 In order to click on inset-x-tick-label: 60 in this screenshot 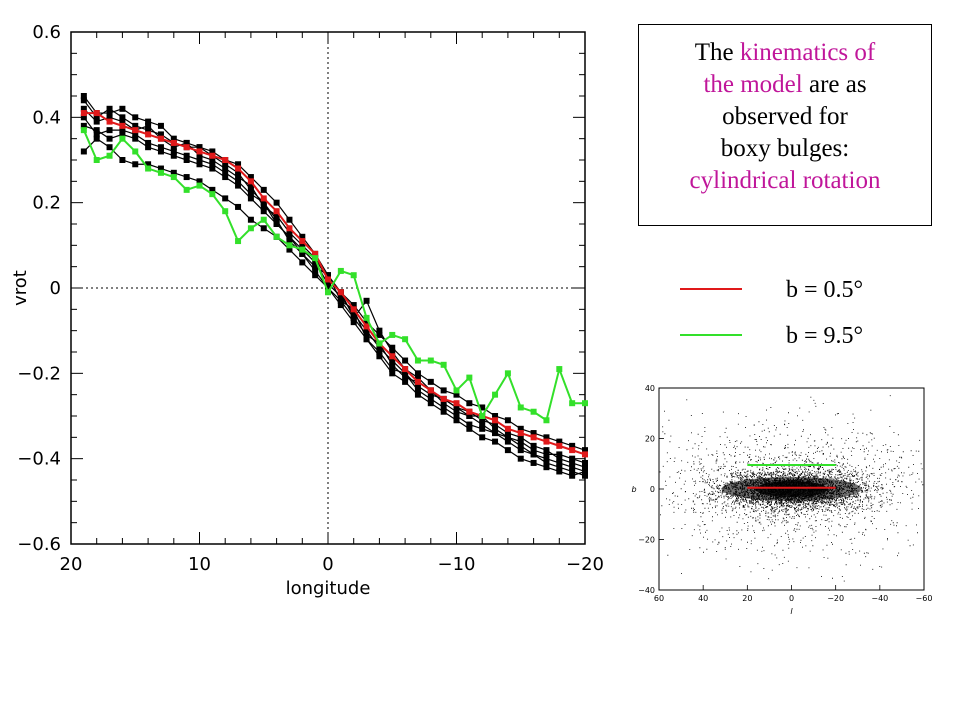, I will do `click(659, 598)`.